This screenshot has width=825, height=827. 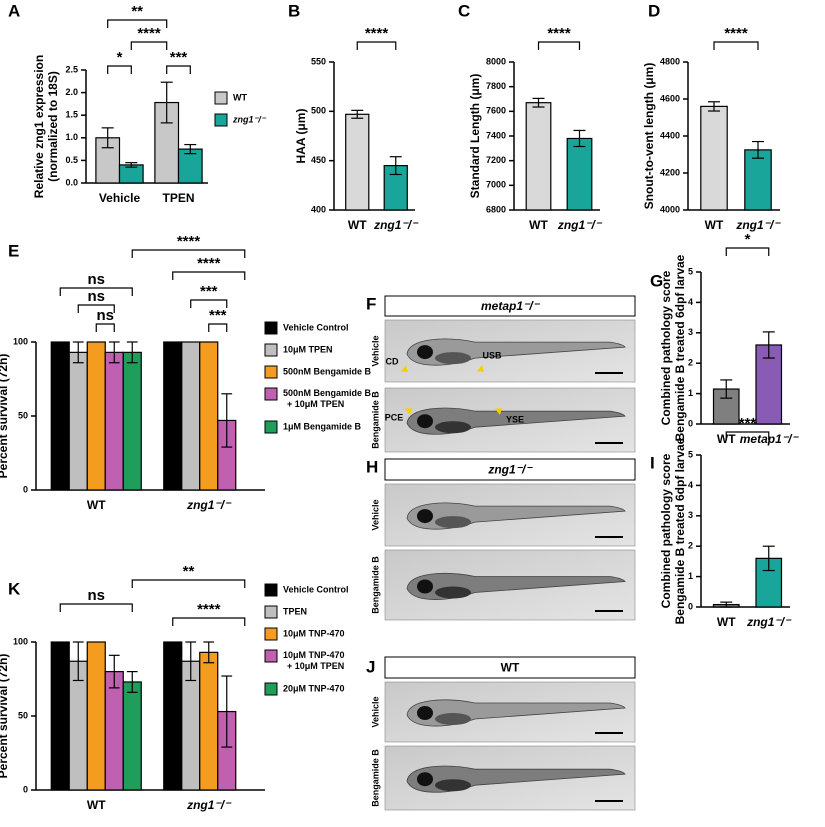 What do you see at coordinates (13, 250) in the screenshot?
I see `panel-letter: E` at bounding box center [13, 250].